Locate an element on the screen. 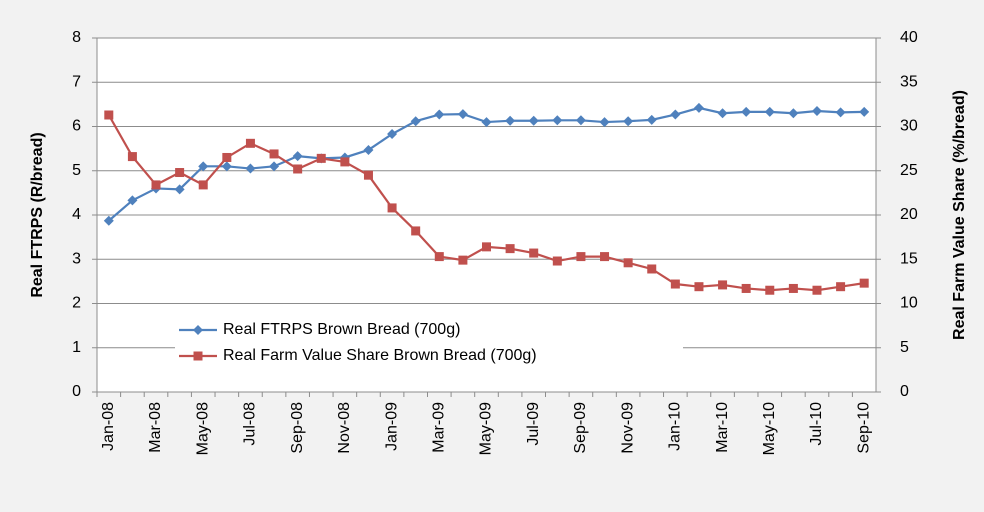  legend-box is located at coordinates (429, 343).